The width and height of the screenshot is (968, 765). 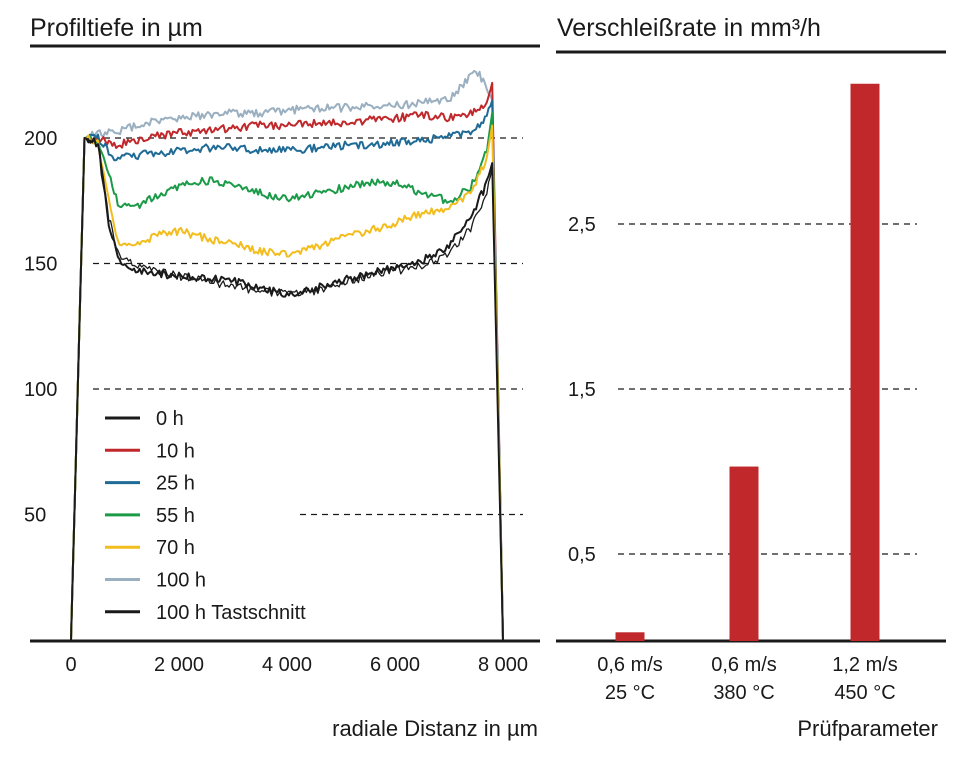 What do you see at coordinates (864, 693) in the screenshot?
I see `category-label-line2: 450 °C` at bounding box center [864, 693].